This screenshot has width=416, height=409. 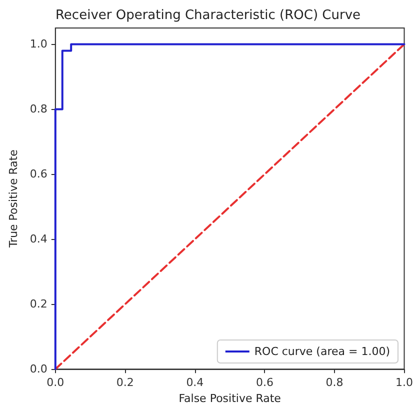 I want to click on y-tick-label: 0.0, so click(x=39, y=369).